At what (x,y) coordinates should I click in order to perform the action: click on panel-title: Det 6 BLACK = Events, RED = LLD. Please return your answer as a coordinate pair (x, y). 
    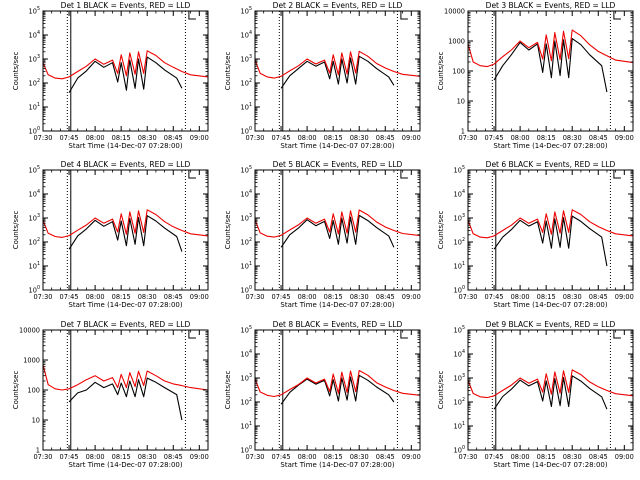
    Looking at the image, I should click on (551, 164).